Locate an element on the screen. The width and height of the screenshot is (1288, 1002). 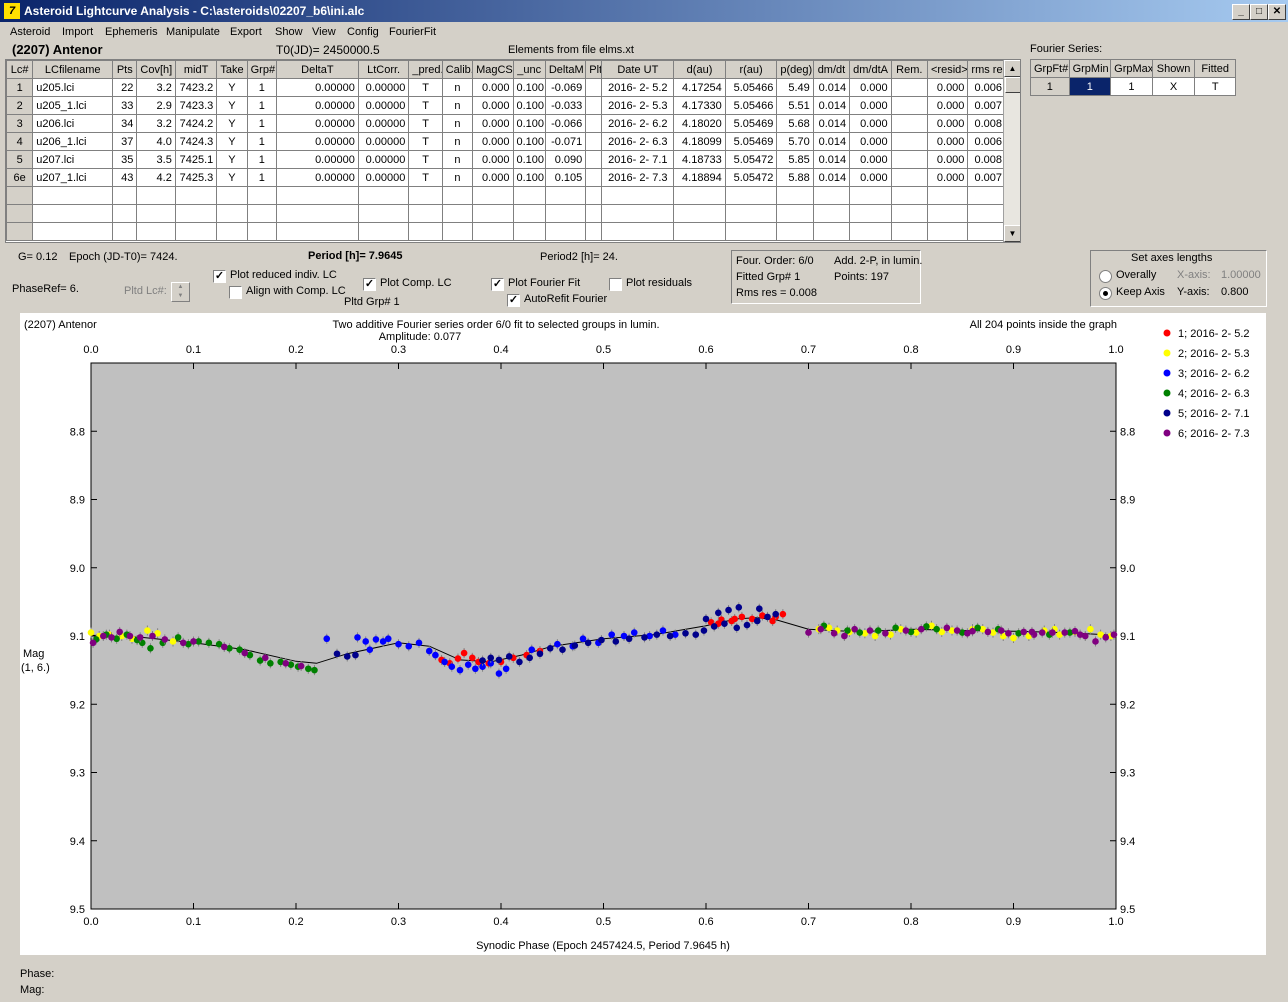
table-cell: 2016- 2- 5.3 is located at coordinates (638, 105).